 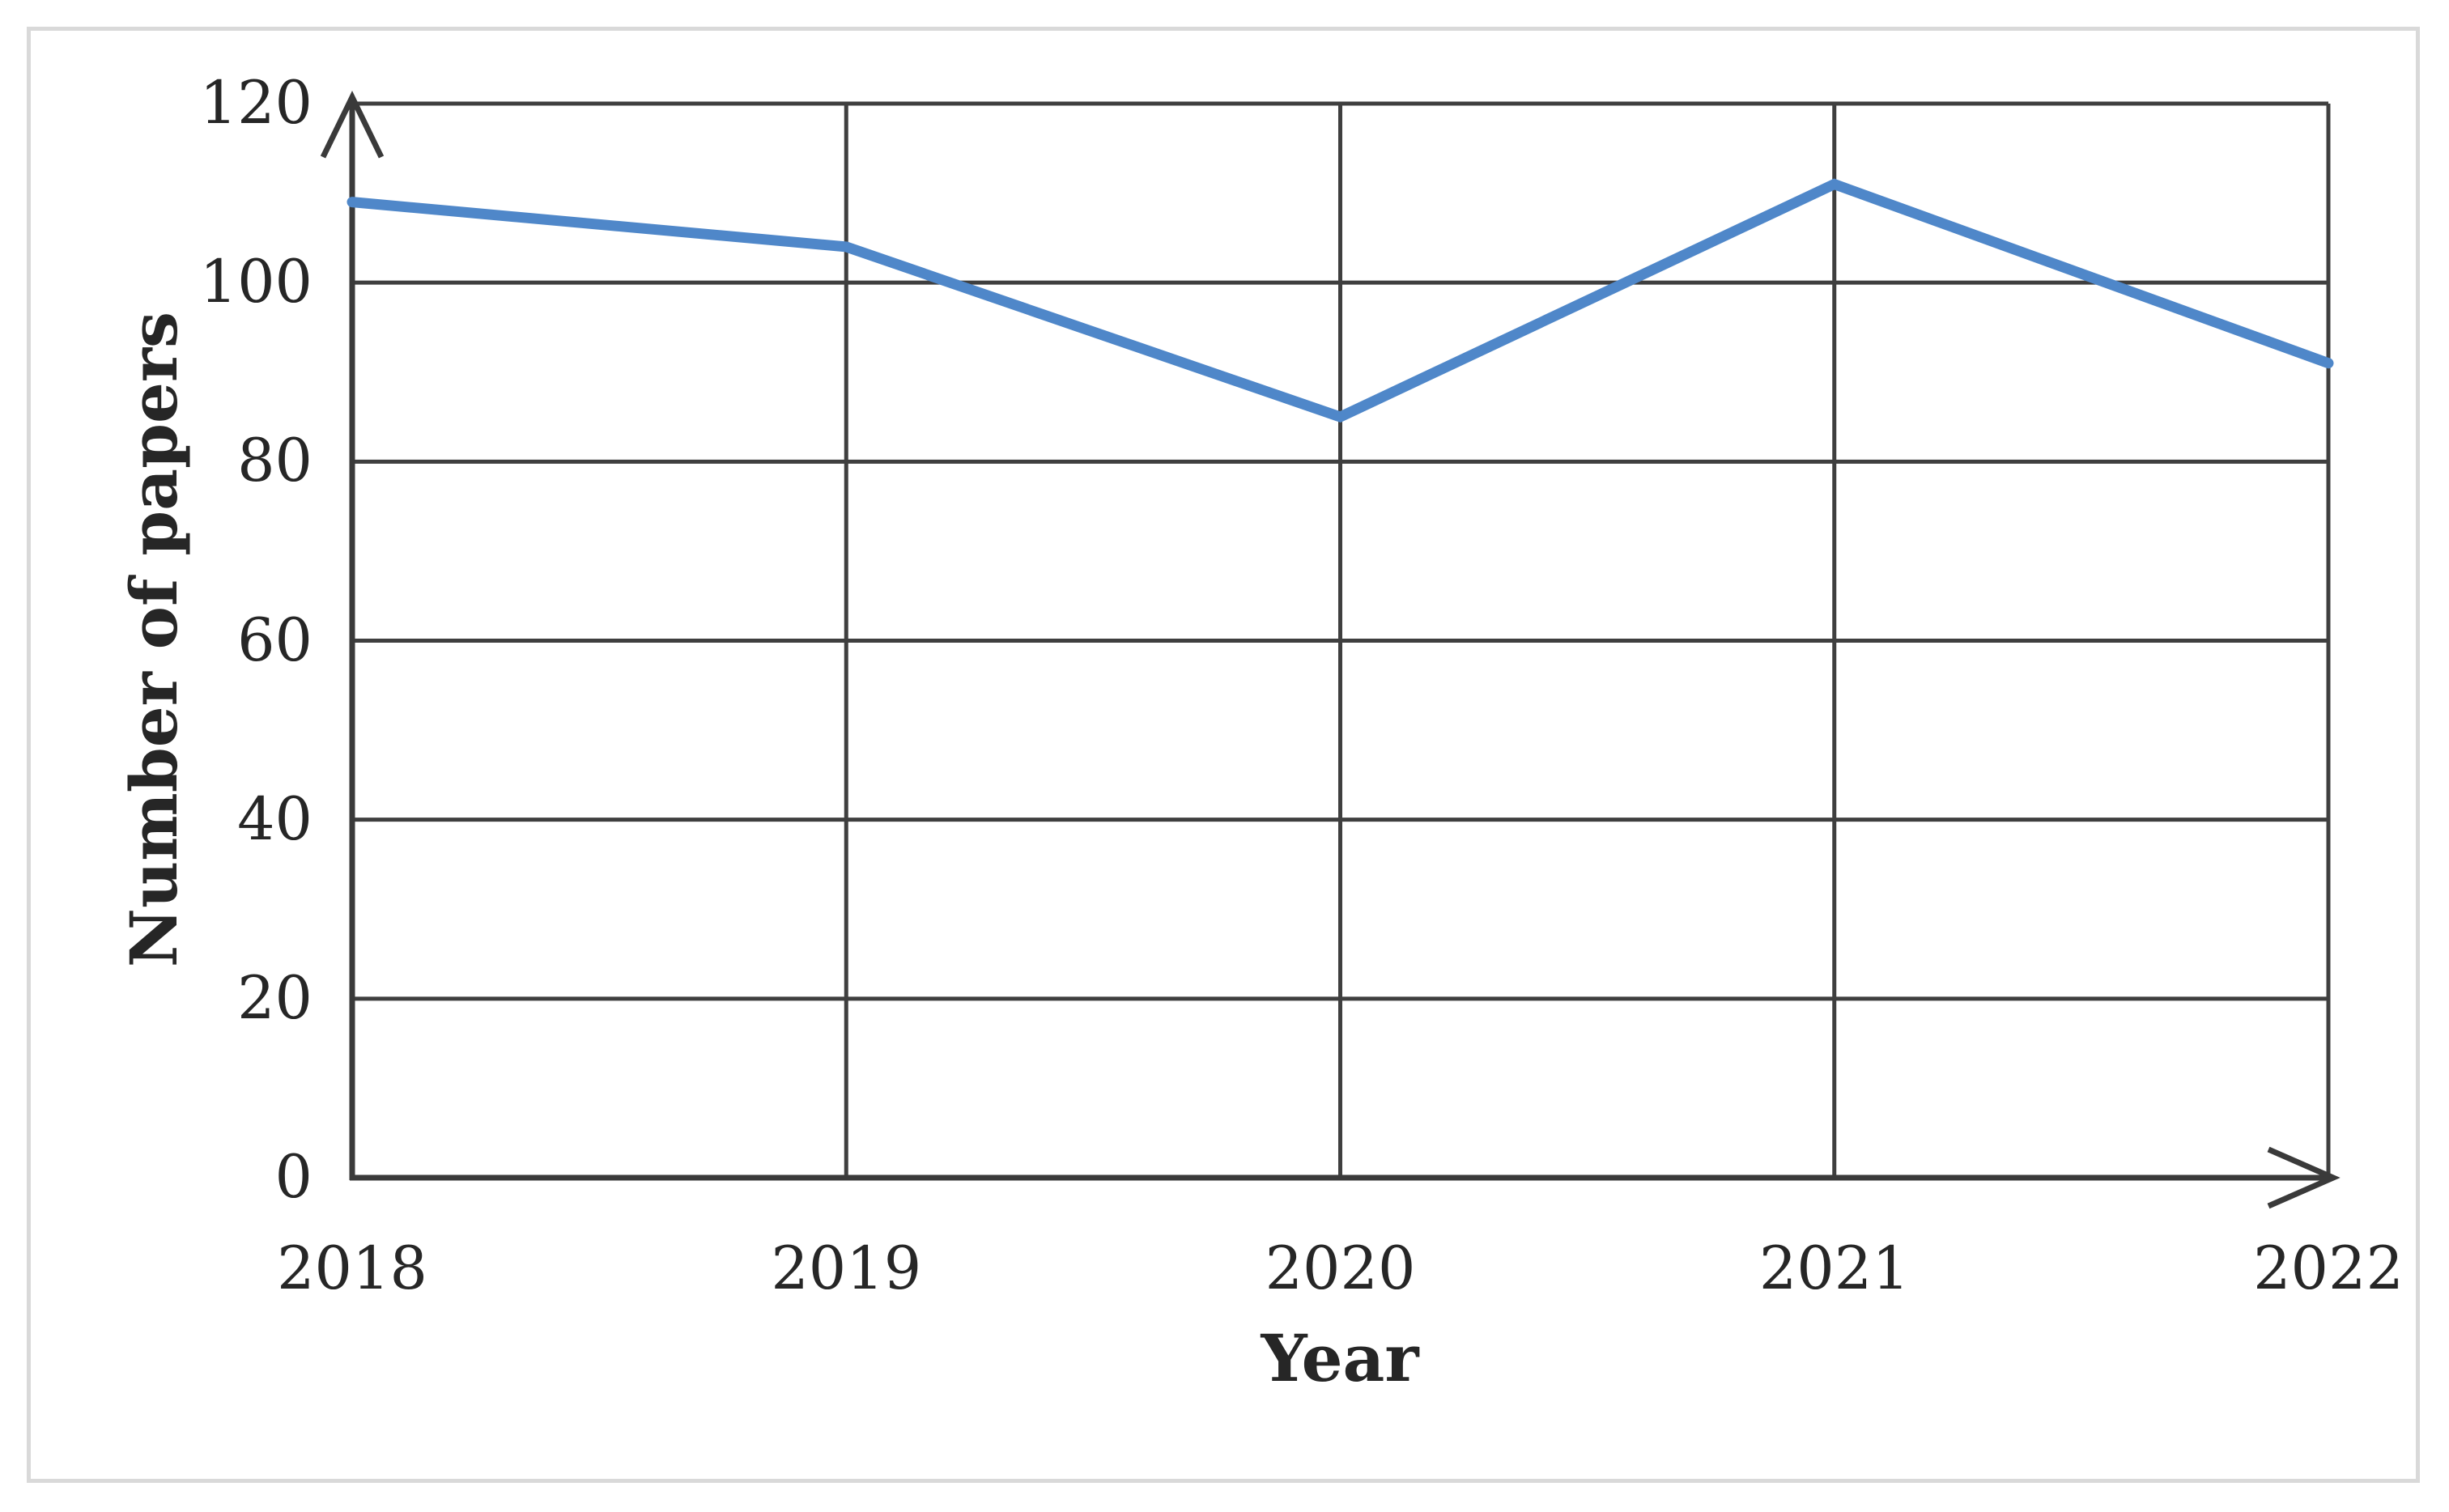 What do you see at coordinates (293, 1177) in the screenshot?
I see `y-tick-label-0: 0` at bounding box center [293, 1177].